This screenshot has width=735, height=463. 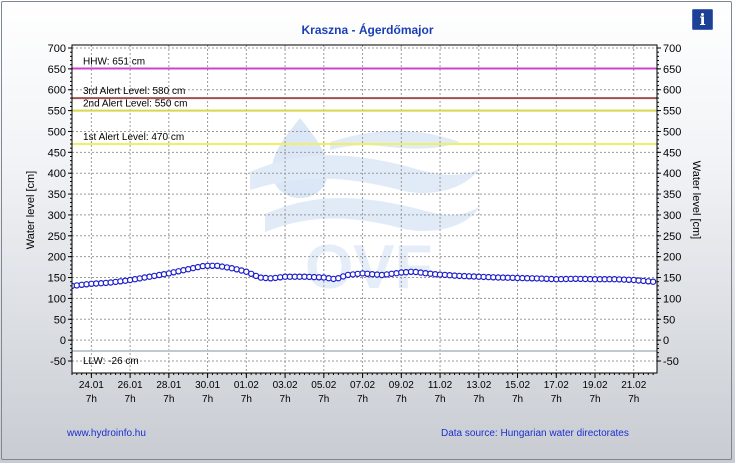 I want to click on threshold-label: 2nd Alert Level: 550 cm, so click(x=135, y=104).